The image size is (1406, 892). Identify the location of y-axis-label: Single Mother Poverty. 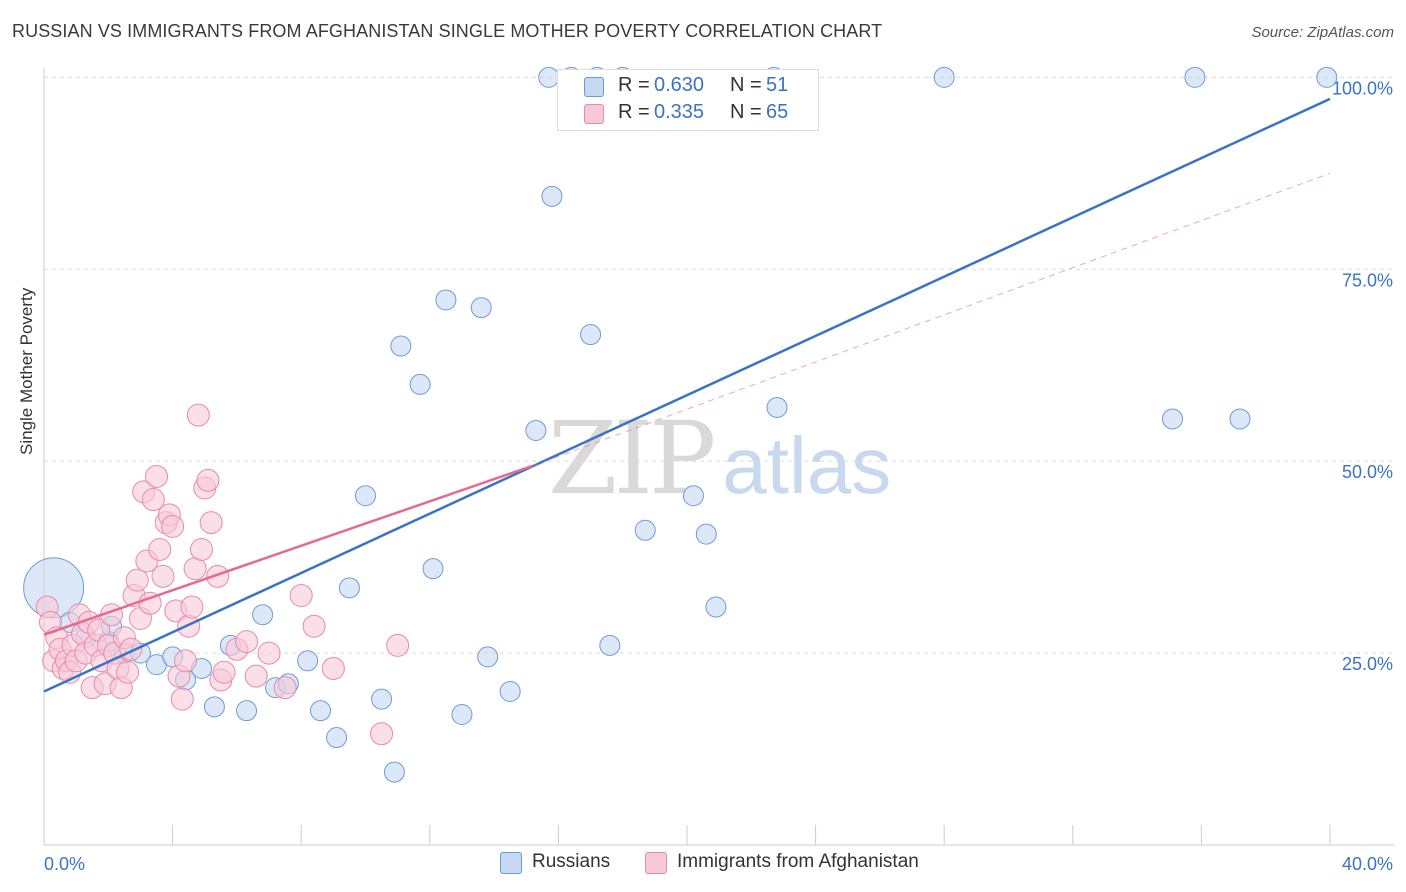
(26, 371).